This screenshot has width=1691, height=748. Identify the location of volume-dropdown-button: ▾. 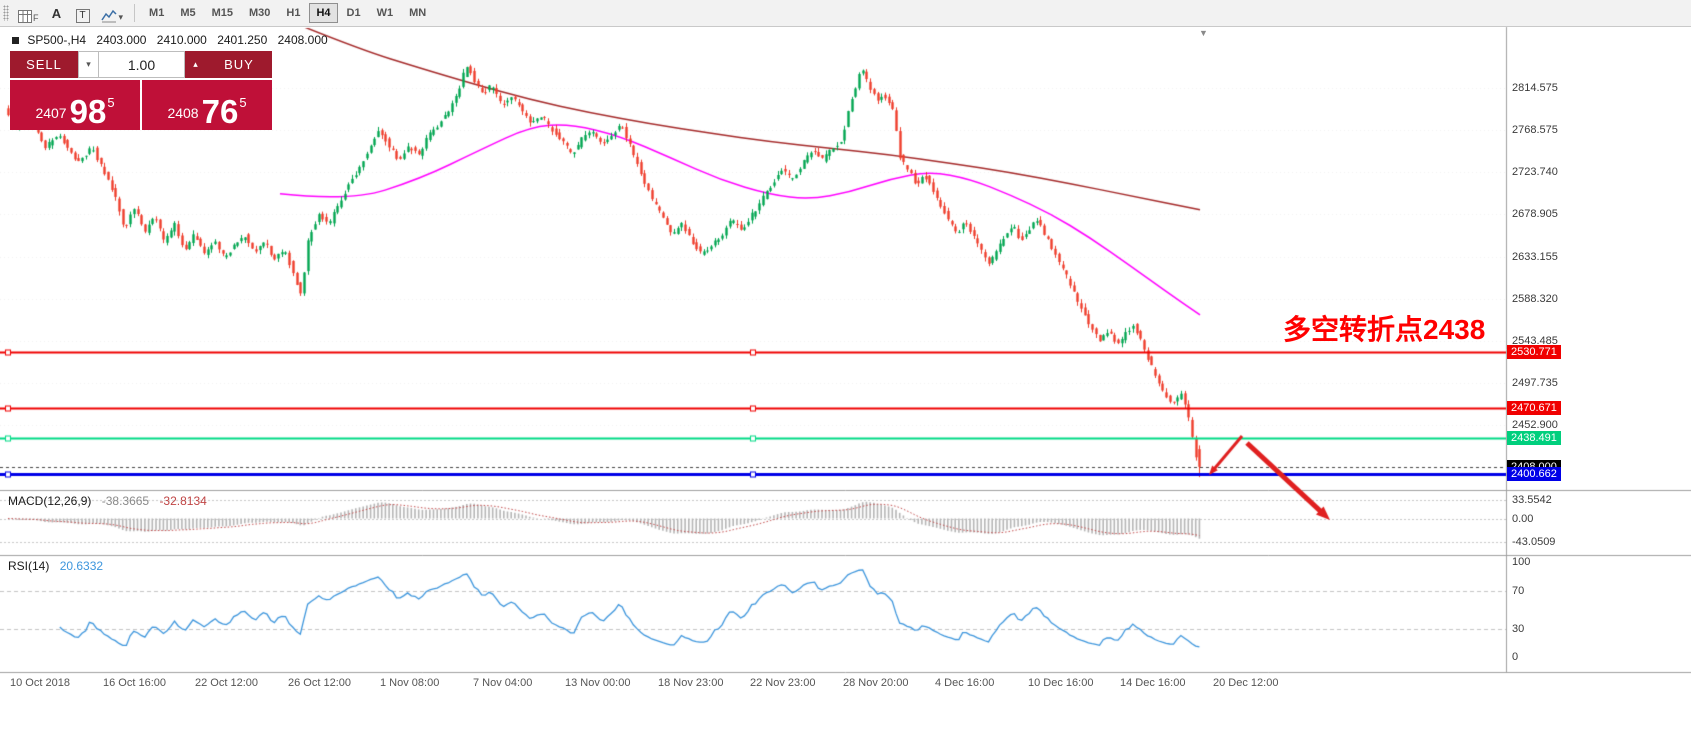
(88, 64).